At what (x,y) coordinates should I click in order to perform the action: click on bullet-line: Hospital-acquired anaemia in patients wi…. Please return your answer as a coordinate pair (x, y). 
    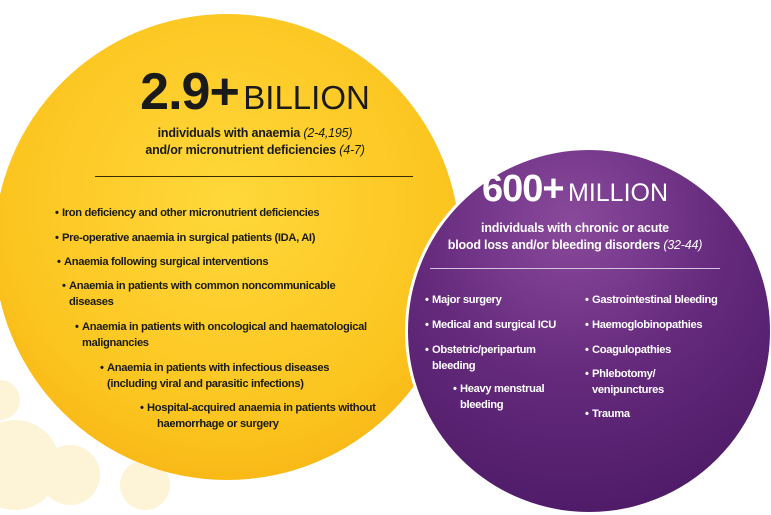
    Looking at the image, I should click on (261, 408).